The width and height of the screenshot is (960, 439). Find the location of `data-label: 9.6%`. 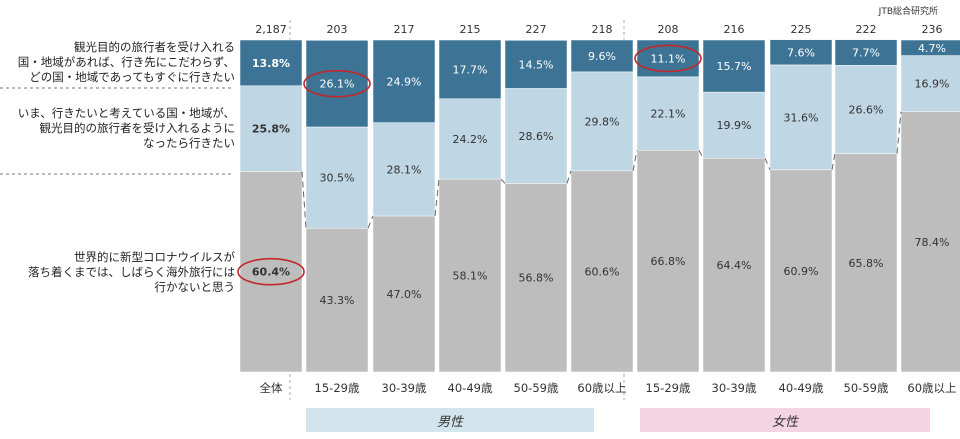

data-label: 9.6% is located at coordinates (602, 56).